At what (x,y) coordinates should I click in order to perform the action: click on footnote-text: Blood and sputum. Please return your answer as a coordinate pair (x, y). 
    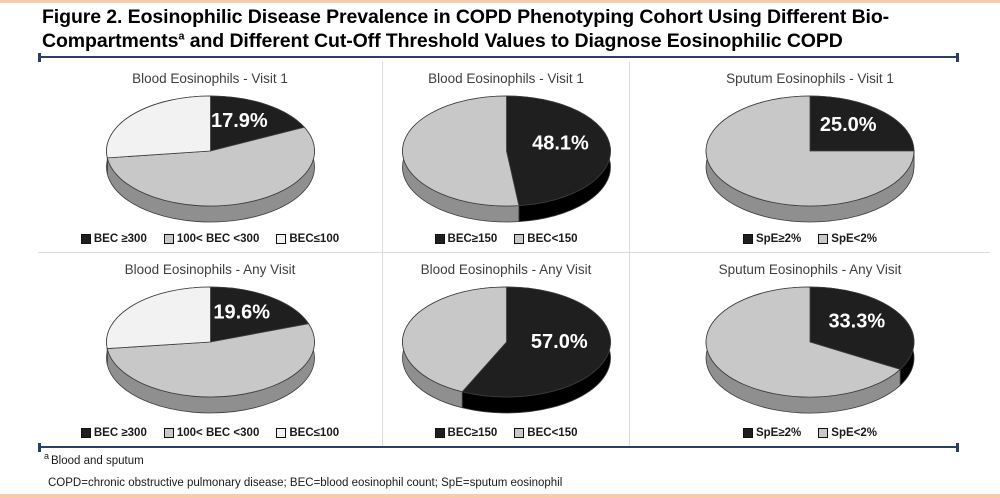
    Looking at the image, I should click on (97, 460).